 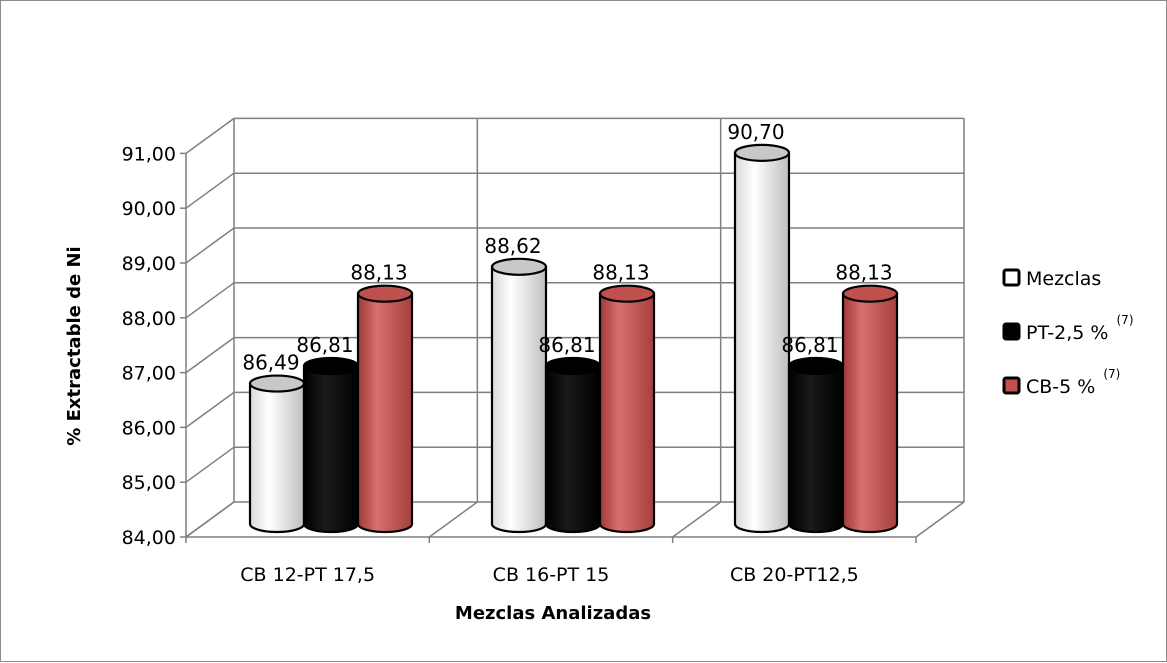 I want to click on legend-label: Mezclas, so click(x=1063, y=279).